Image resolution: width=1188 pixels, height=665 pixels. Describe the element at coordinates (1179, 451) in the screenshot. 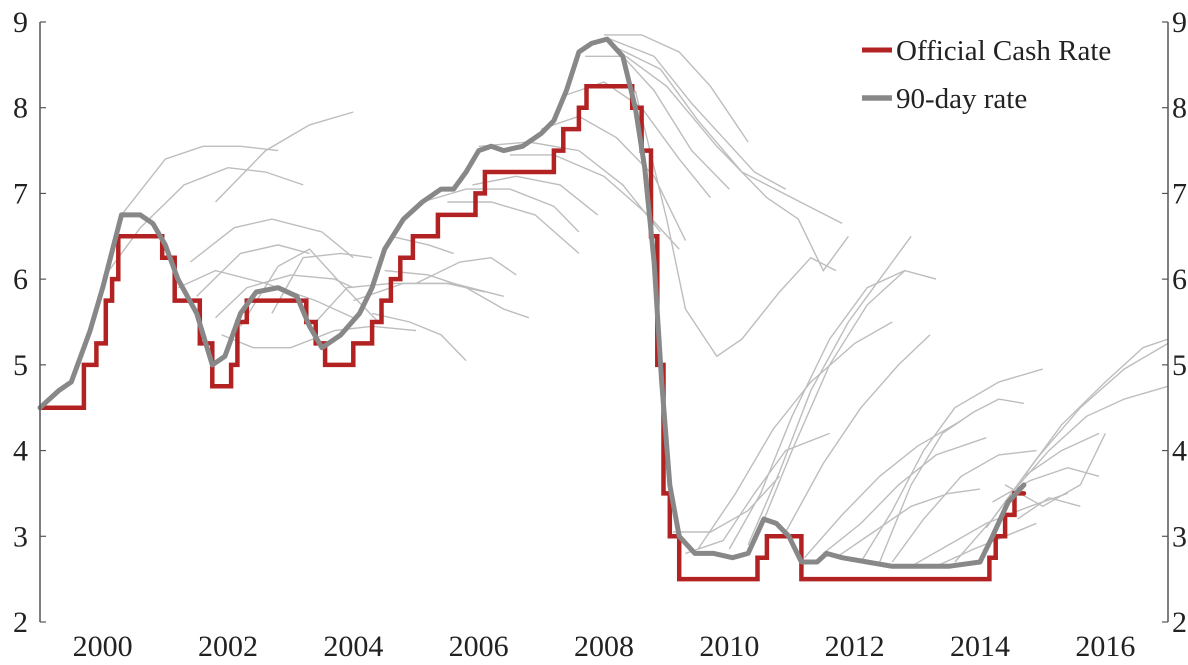

I see `y-tick-right: 4` at that location.